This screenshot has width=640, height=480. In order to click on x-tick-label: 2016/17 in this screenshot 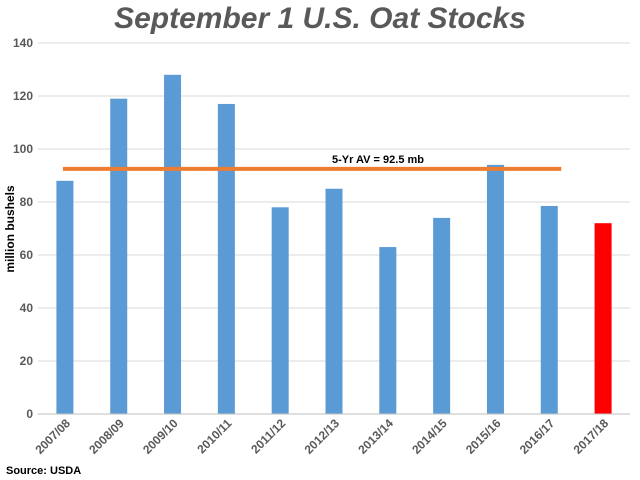, I will do `click(537, 436)`.